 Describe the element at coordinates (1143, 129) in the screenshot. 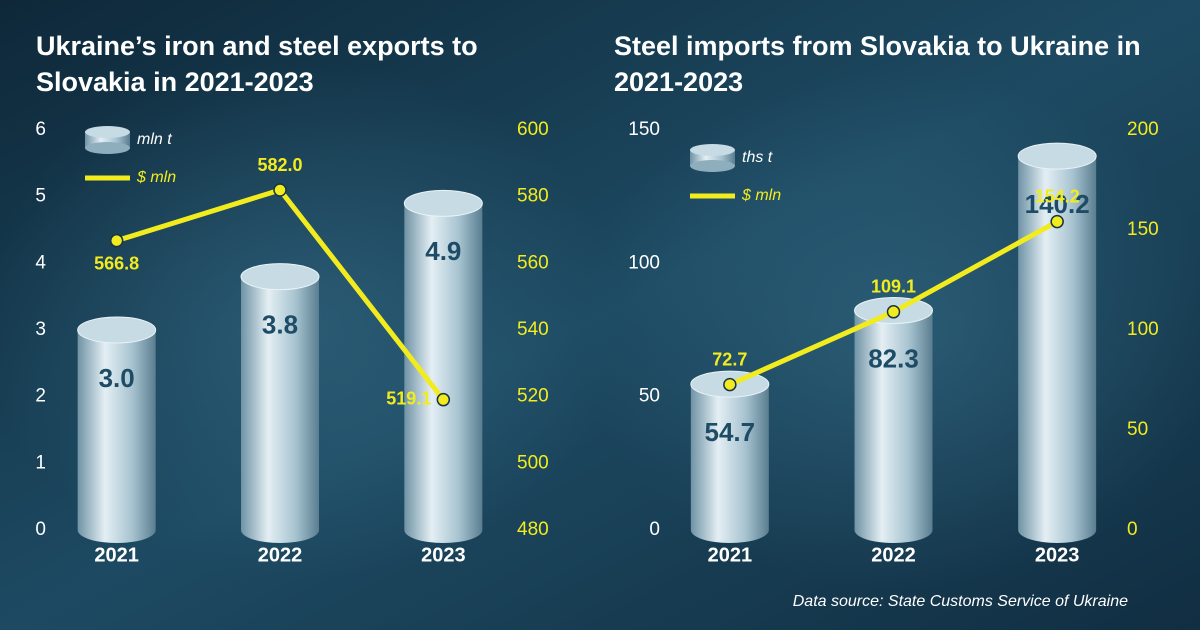

I see `y2-tick-label: 200` at that location.